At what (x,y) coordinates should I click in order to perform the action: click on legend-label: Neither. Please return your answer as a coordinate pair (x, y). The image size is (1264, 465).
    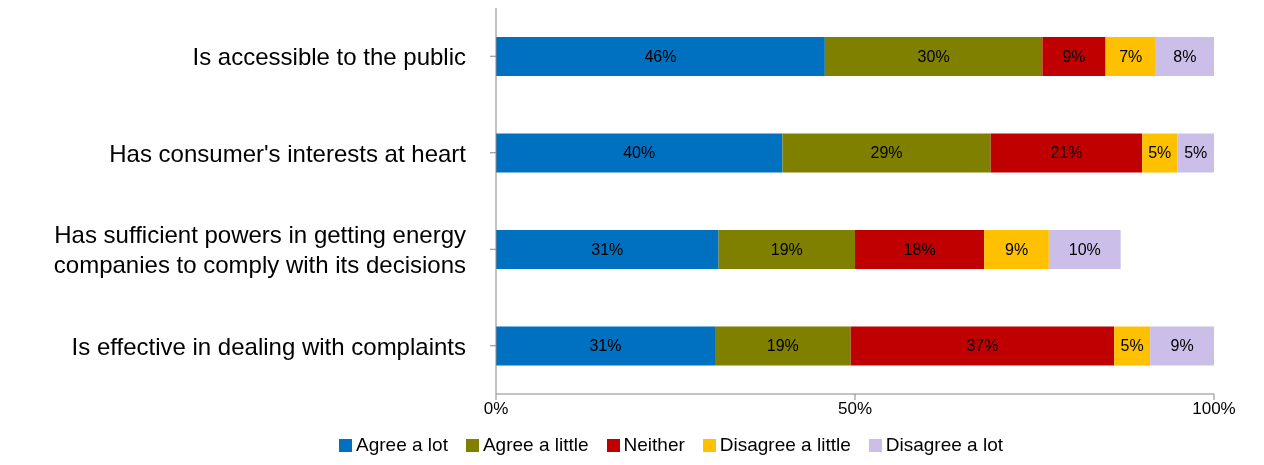
    Looking at the image, I should click on (654, 445).